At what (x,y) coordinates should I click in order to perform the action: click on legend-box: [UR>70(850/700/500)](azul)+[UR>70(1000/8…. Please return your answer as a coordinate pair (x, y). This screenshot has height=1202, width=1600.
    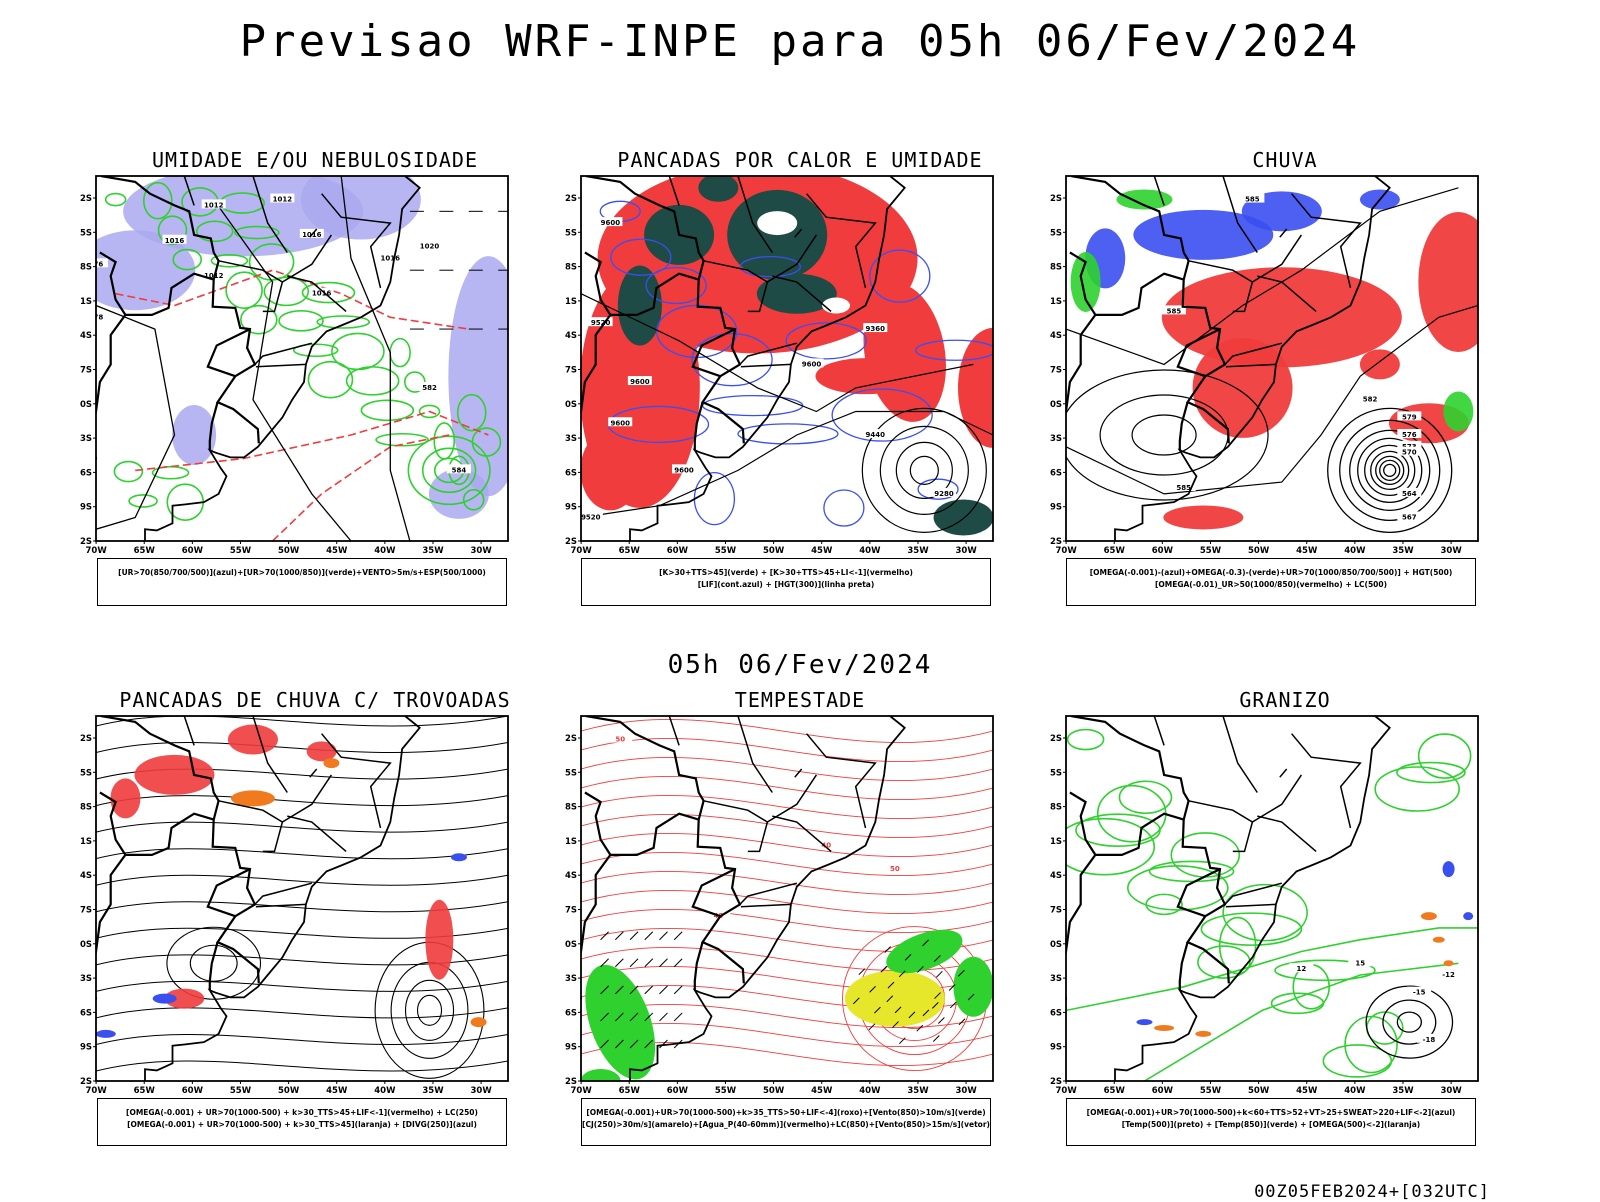
    Looking at the image, I should click on (302, 582).